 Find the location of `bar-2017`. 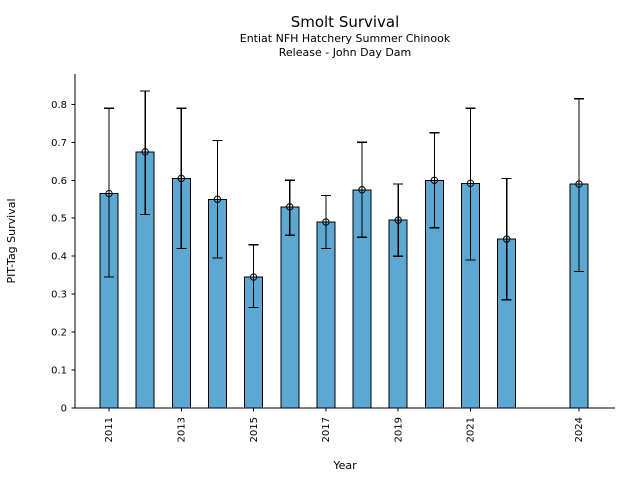

bar-2017 is located at coordinates (326, 315).